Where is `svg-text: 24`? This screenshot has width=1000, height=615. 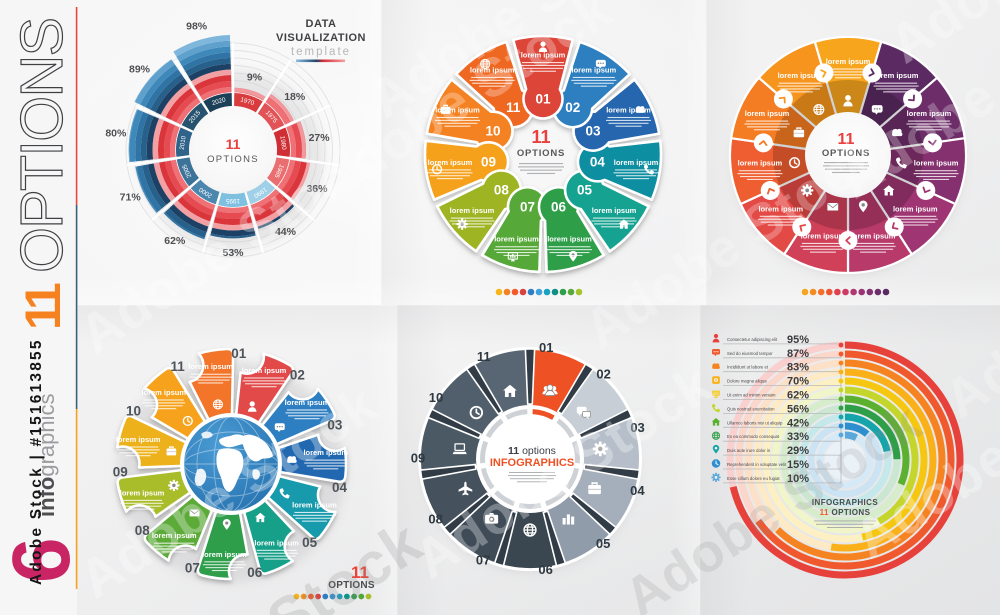
svg-text: 24 is located at coordinates (716, 380).